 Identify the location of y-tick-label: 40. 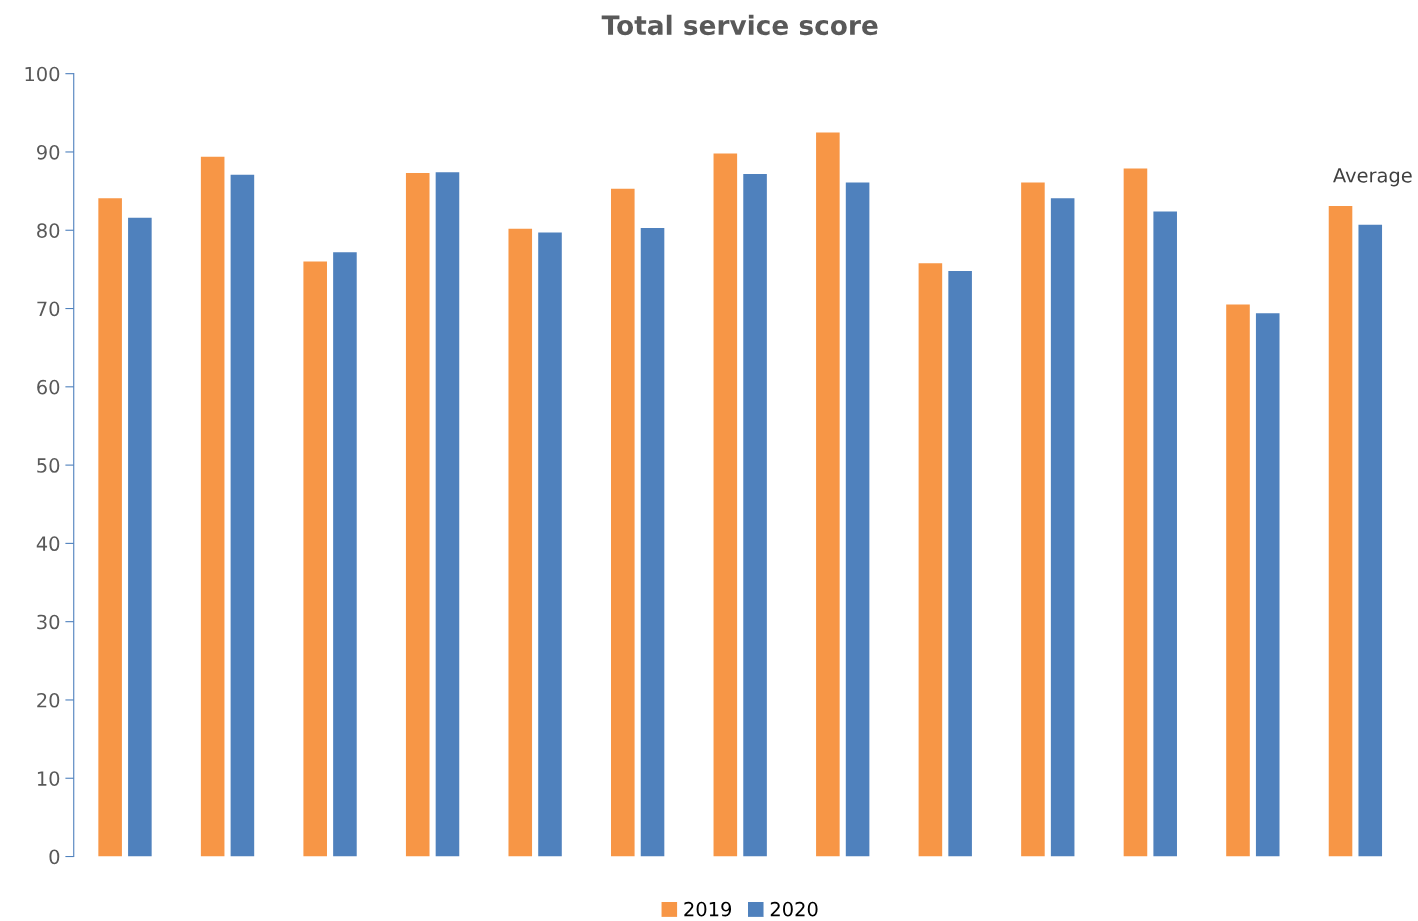
(48, 544).